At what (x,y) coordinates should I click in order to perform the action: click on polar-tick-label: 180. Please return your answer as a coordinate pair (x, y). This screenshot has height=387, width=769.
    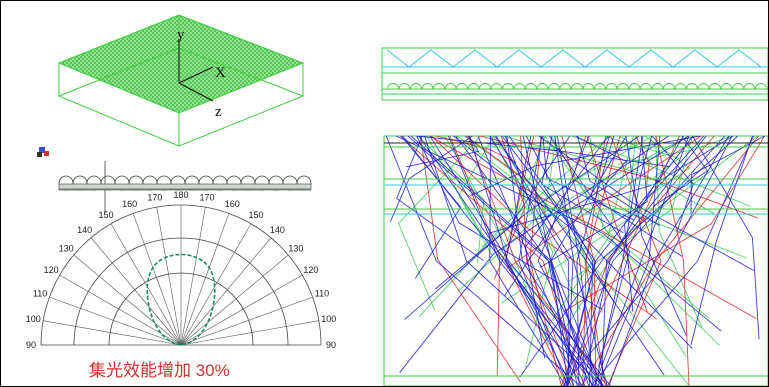
    Looking at the image, I should click on (180, 195).